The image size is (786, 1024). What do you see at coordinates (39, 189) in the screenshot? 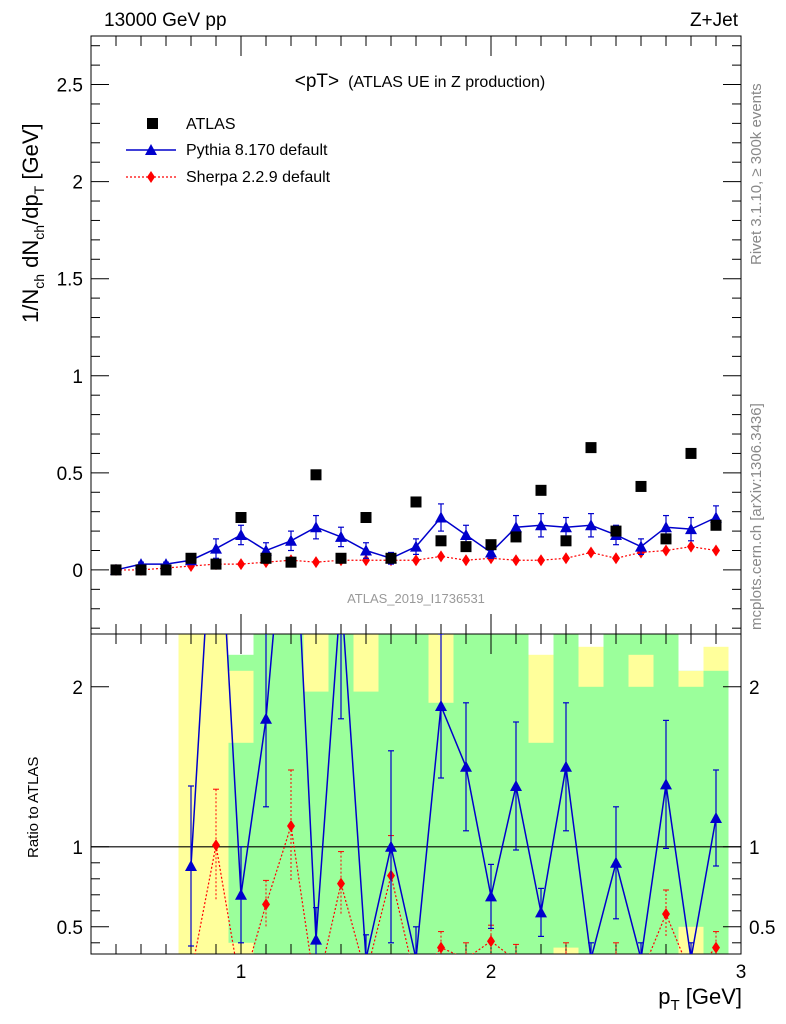
I see `ylabel-sub-3: T` at bounding box center [39, 189].